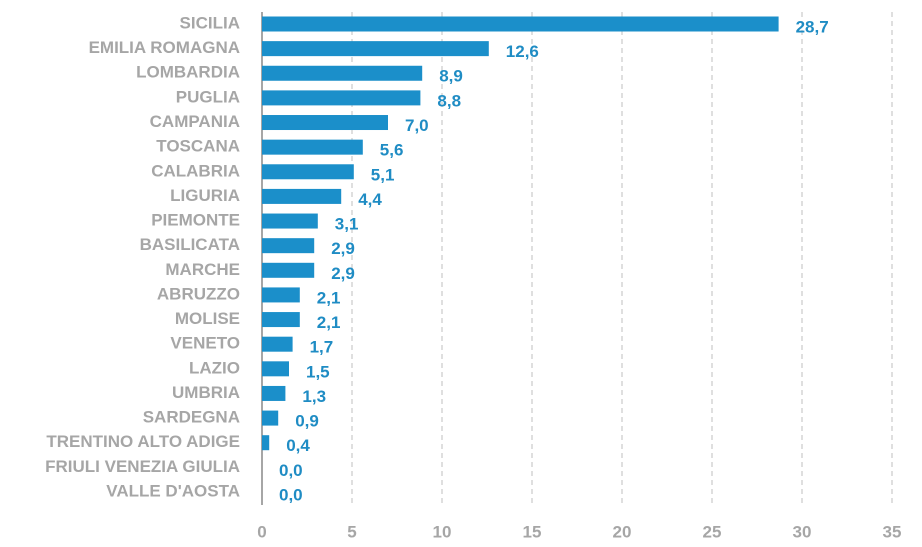 Image resolution: width=922 pixels, height=547 pixels. What do you see at coordinates (712, 531) in the screenshot?
I see `x-tick-label: 25` at bounding box center [712, 531].